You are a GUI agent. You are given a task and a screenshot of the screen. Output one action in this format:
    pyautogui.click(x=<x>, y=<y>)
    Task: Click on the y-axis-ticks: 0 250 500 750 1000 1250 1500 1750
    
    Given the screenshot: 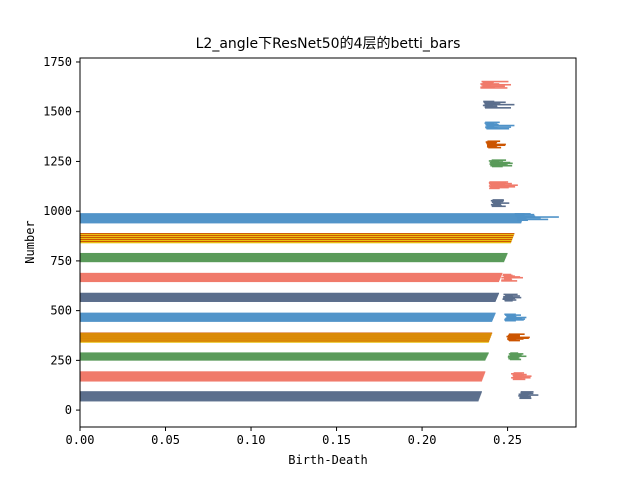 What is the action you would take?
    pyautogui.click(x=61, y=236)
    